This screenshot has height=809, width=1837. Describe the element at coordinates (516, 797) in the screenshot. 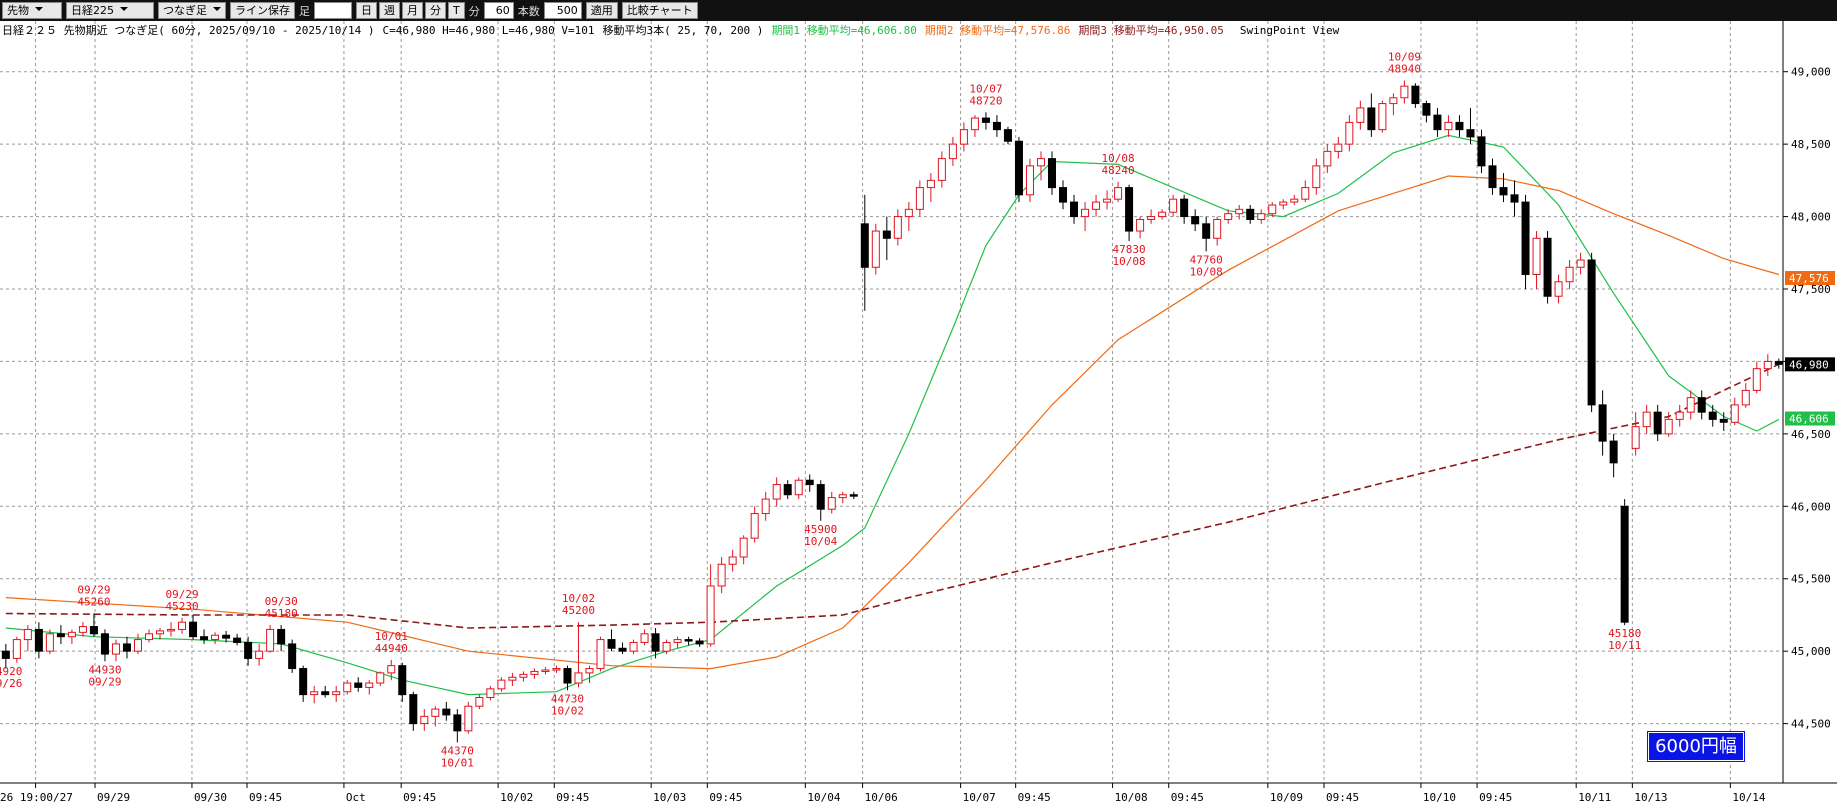

I see `x-tick-label: 10/02` at that location.